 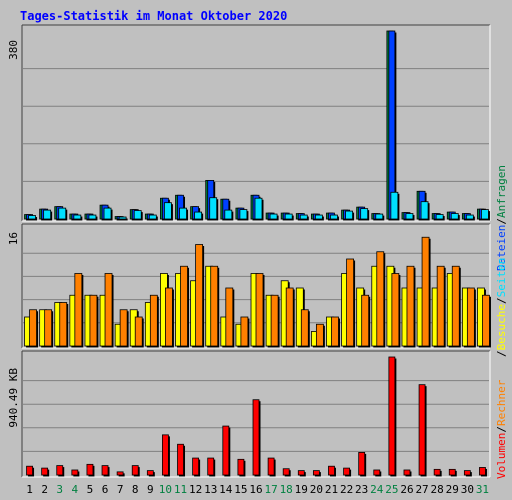 I want to click on legend-item-volumen: Volumen, so click(x=501, y=456).